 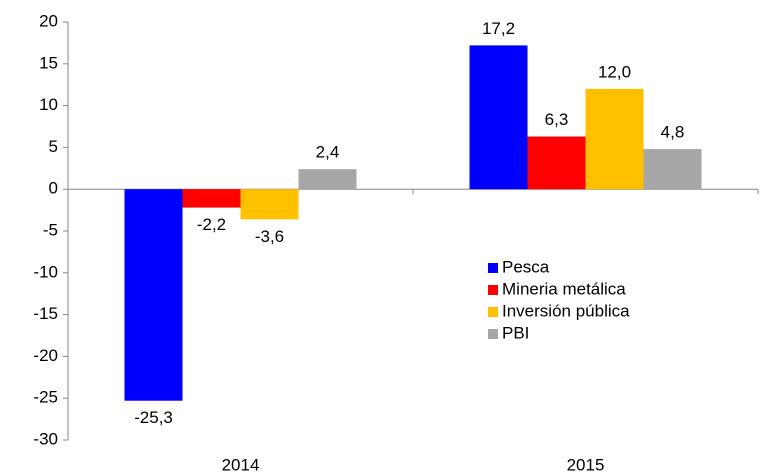 I want to click on legend-label: Inversión pública, so click(x=566, y=310).